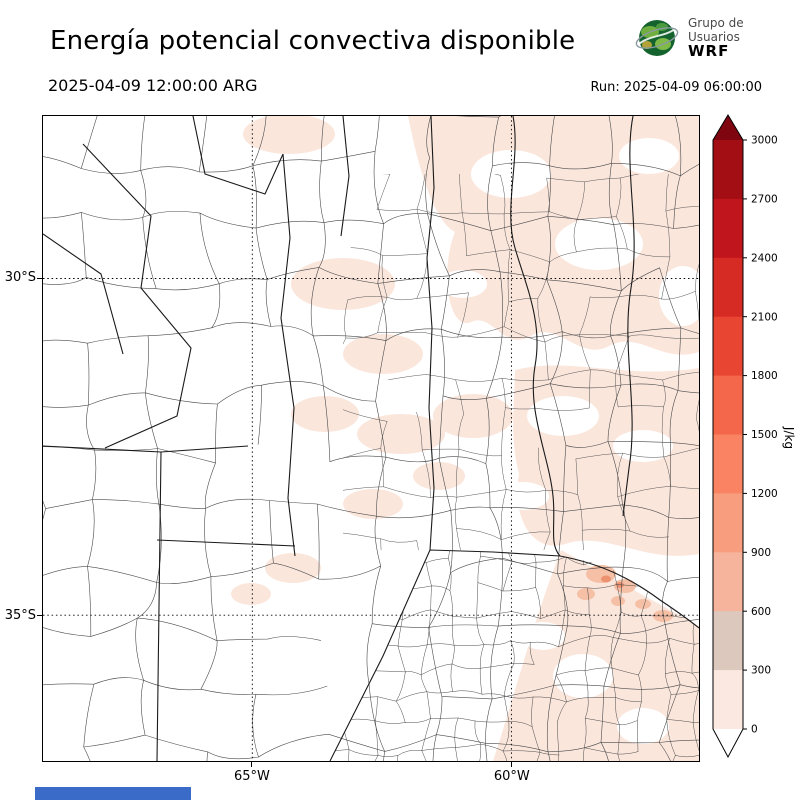  I want to click on logo-text: Grupo de Usuarios WRF, so click(716, 38).